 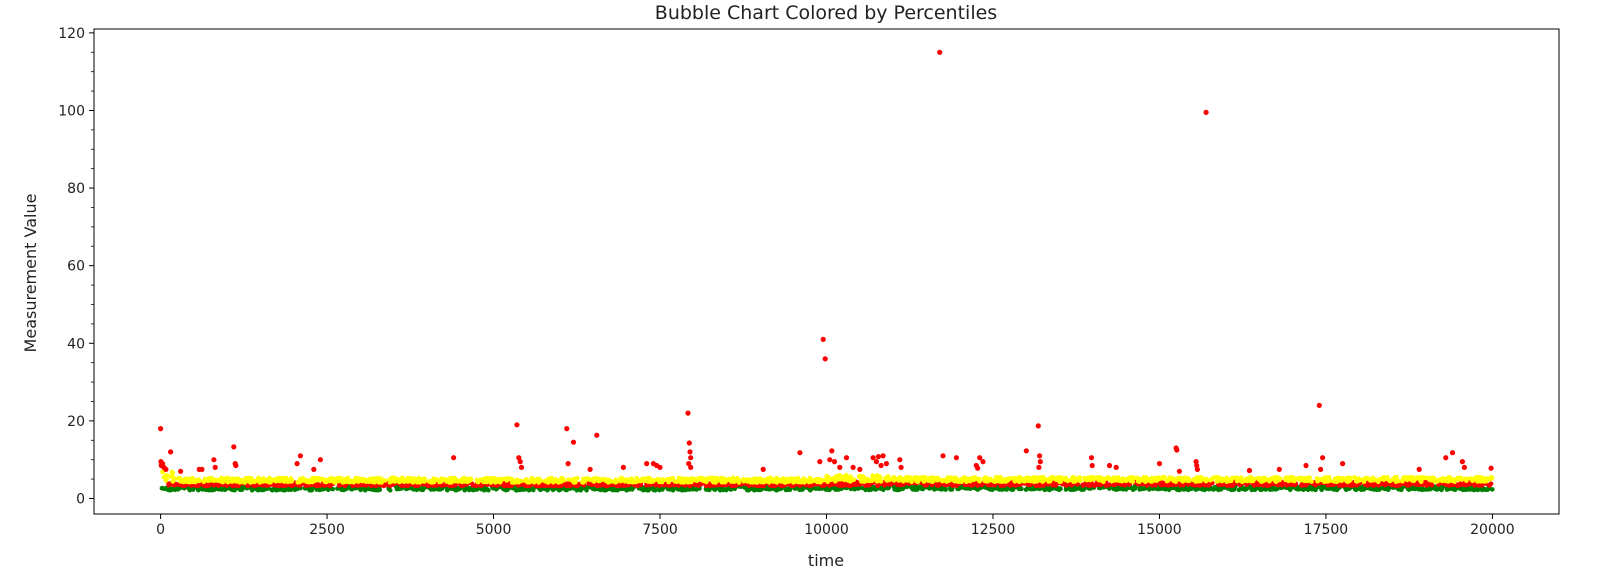 What do you see at coordinates (80, 499) in the screenshot?
I see `y-tick-label: 0` at bounding box center [80, 499].